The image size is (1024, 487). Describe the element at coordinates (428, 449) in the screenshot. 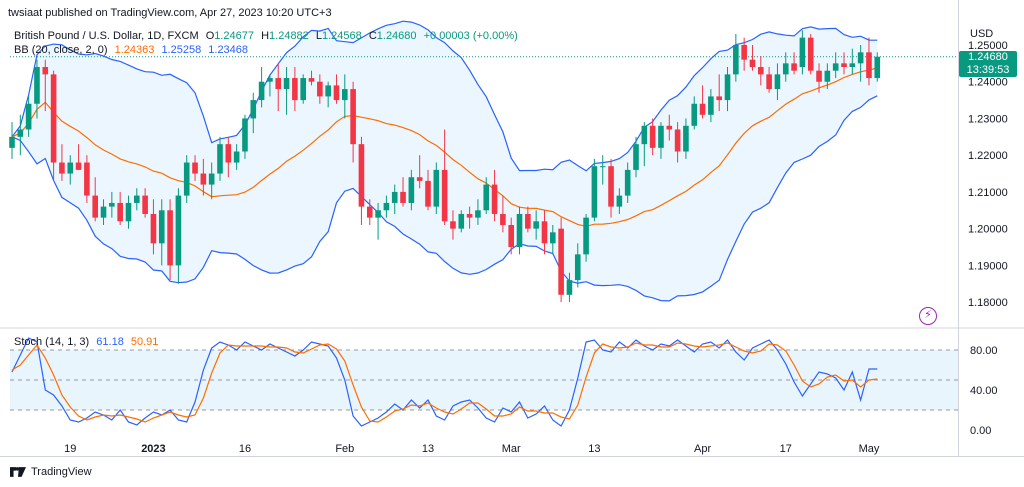

I see `time-tick-label: 13` at that location.